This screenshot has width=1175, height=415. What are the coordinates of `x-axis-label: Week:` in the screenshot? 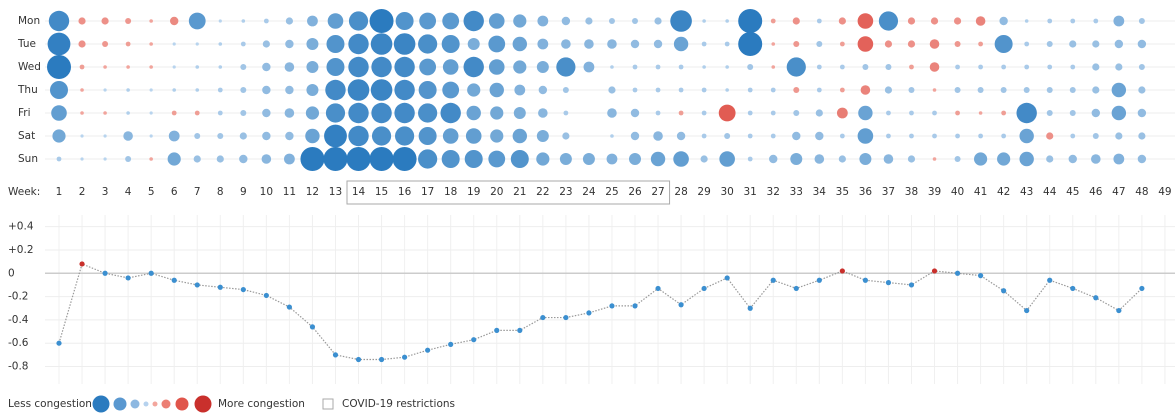 It's located at (24, 192).